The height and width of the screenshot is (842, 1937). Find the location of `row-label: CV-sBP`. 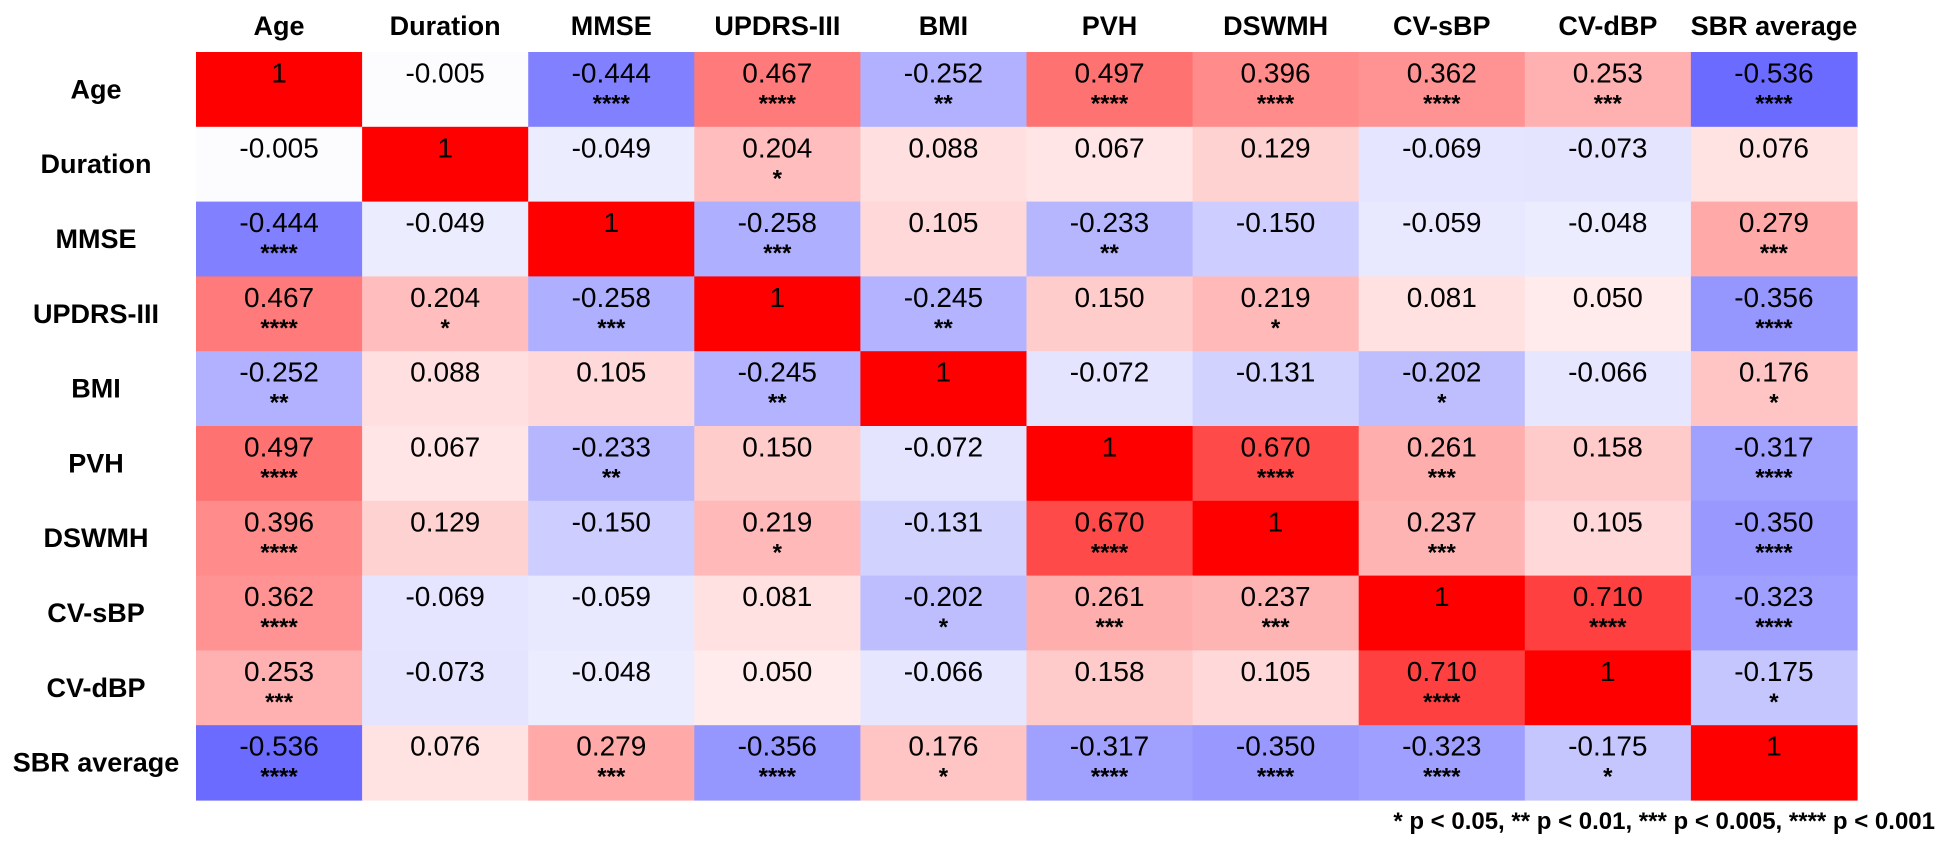

row-label: CV-sBP is located at coordinates (96, 613).